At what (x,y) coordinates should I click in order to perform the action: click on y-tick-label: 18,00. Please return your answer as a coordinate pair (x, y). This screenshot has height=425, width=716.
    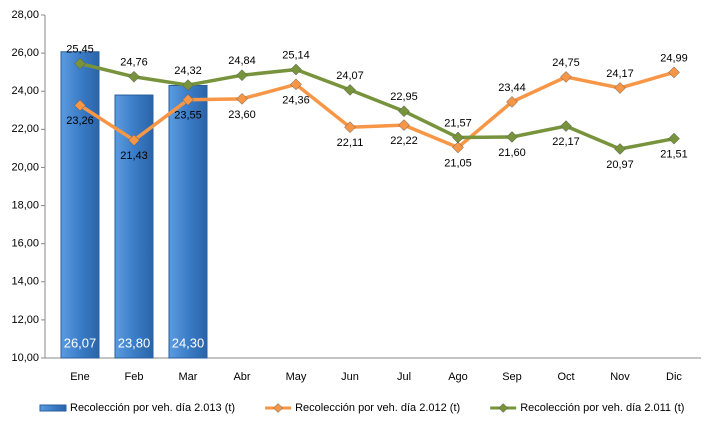
    Looking at the image, I should click on (25, 205).